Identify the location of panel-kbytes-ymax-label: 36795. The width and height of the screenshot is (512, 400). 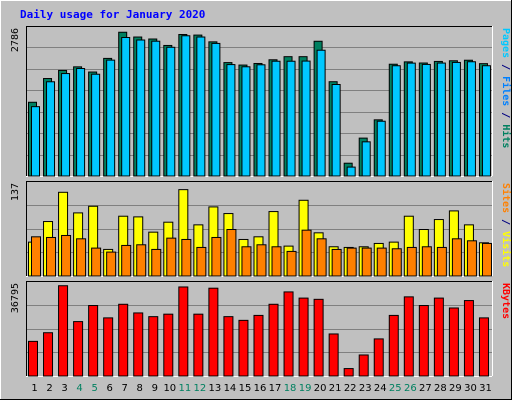
(15, 298).